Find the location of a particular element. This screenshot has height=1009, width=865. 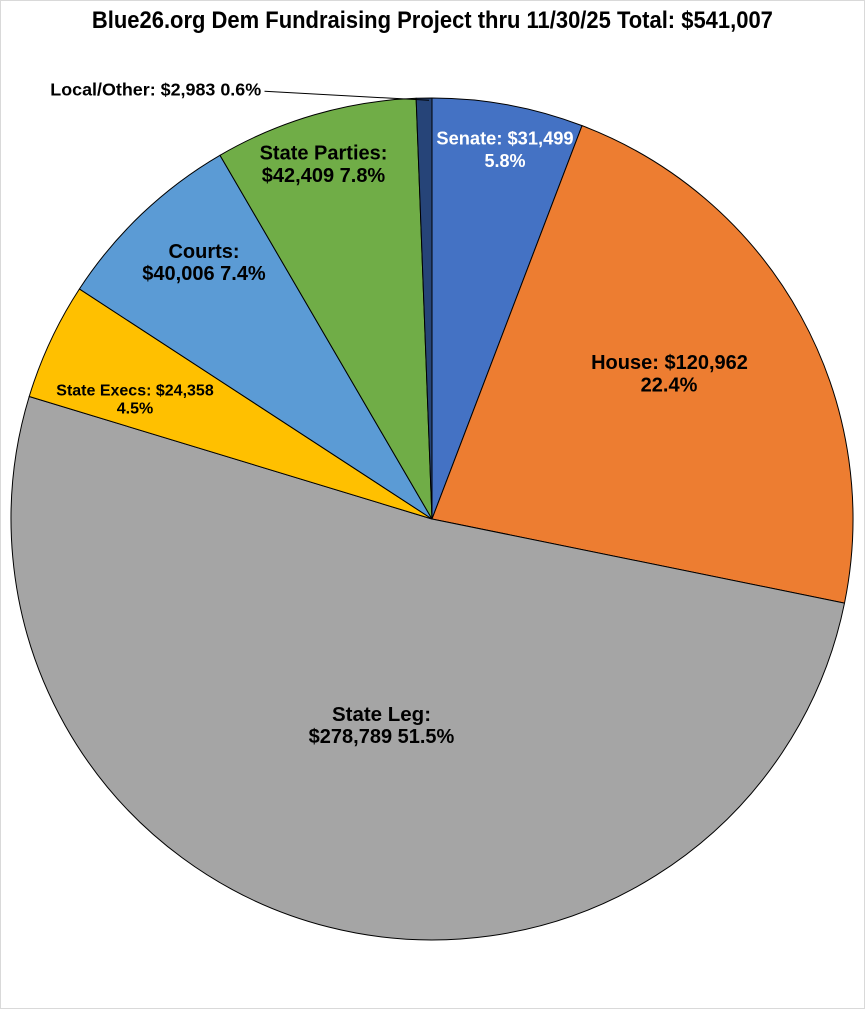

svg-text: State Leg: is located at coordinates (381, 714).